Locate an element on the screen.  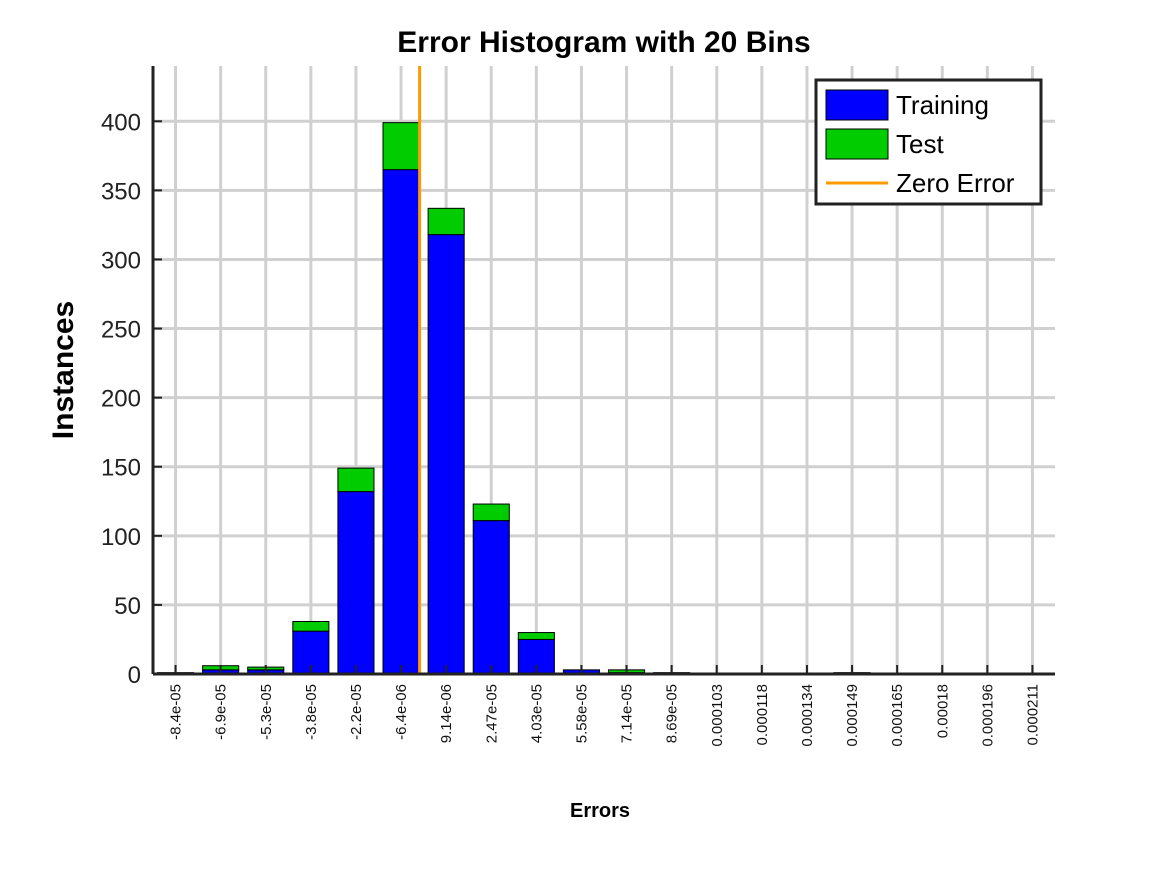
chart-title: Error Histogram with 20 Bins is located at coordinates (603, 42).